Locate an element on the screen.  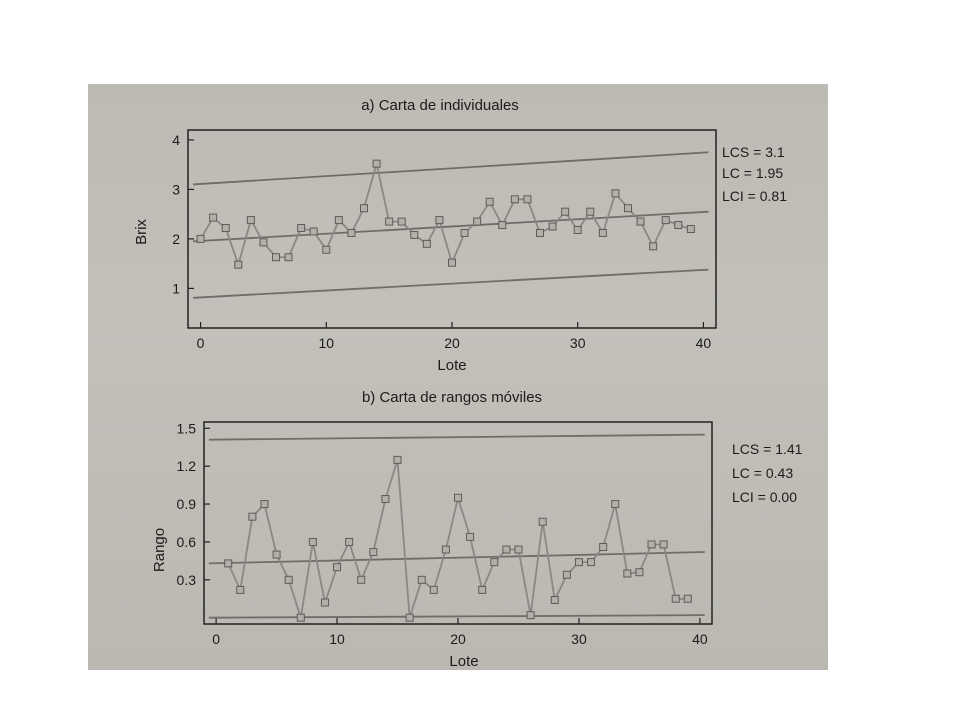
y-tick-label: 1.5 is located at coordinates (187, 428).